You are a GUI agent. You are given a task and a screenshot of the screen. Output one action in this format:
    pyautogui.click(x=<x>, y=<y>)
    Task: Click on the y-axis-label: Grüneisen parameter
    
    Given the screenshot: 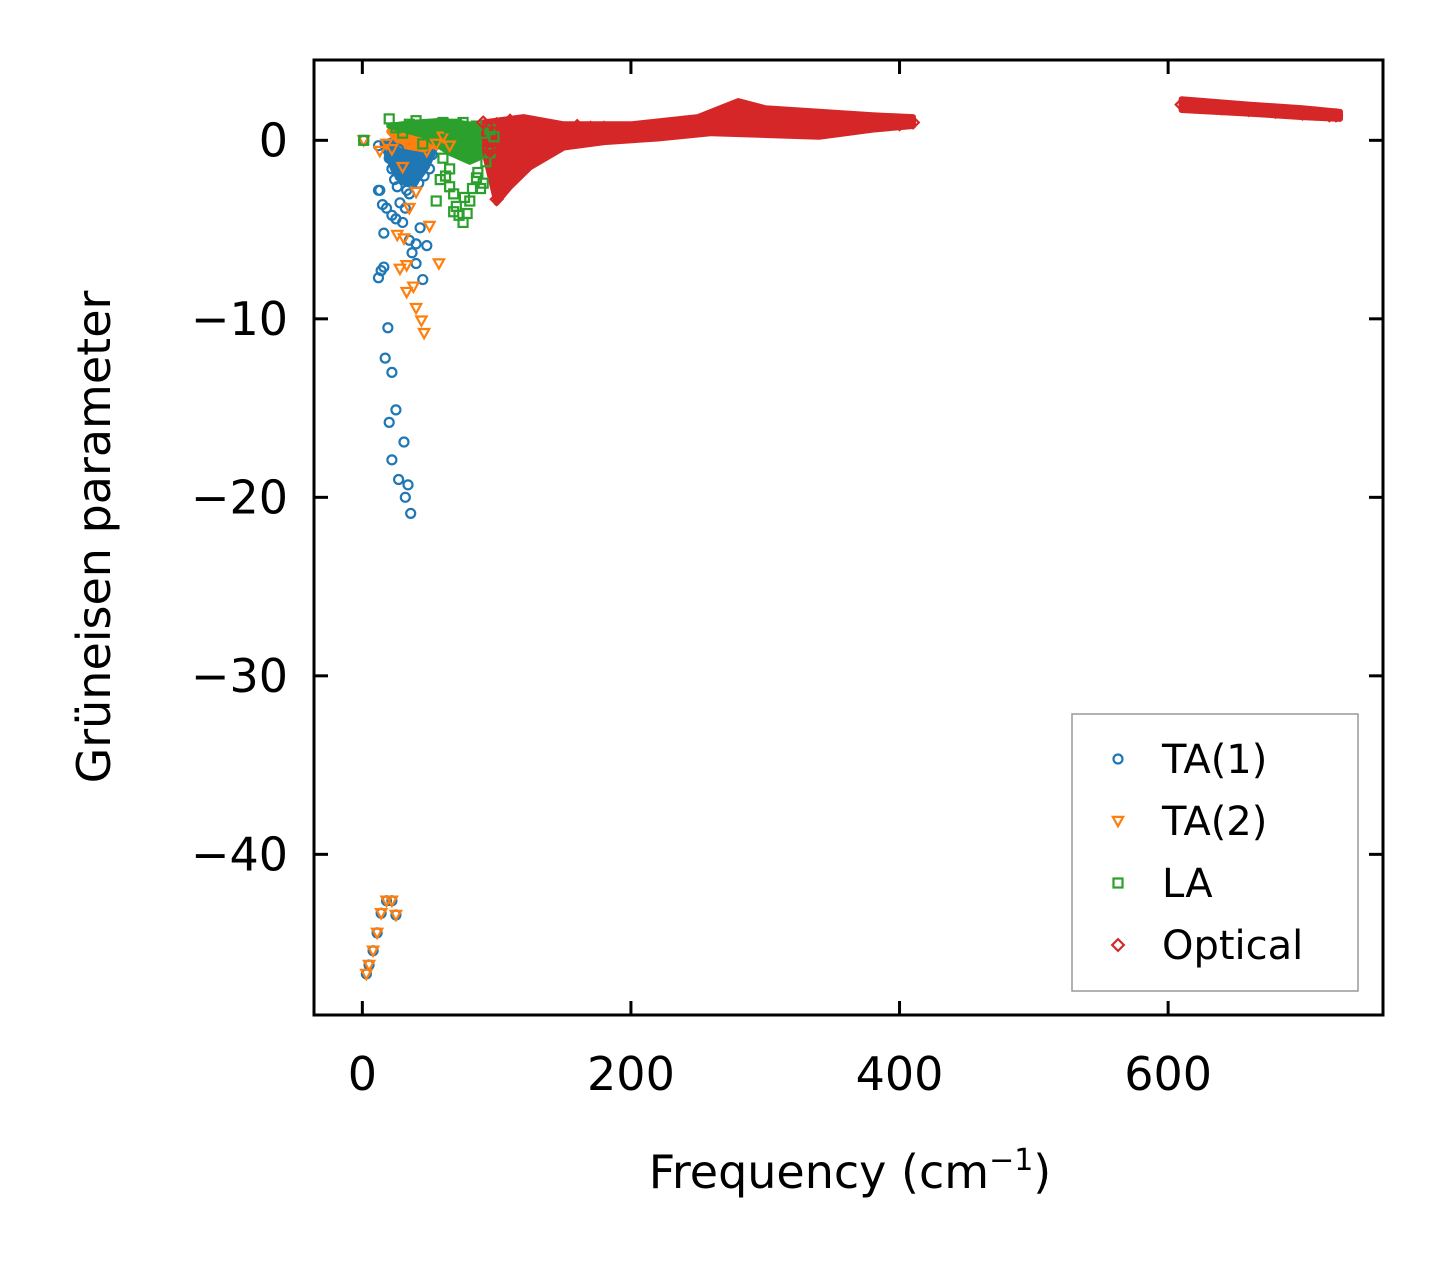 What is the action you would take?
    pyautogui.click(x=94, y=536)
    